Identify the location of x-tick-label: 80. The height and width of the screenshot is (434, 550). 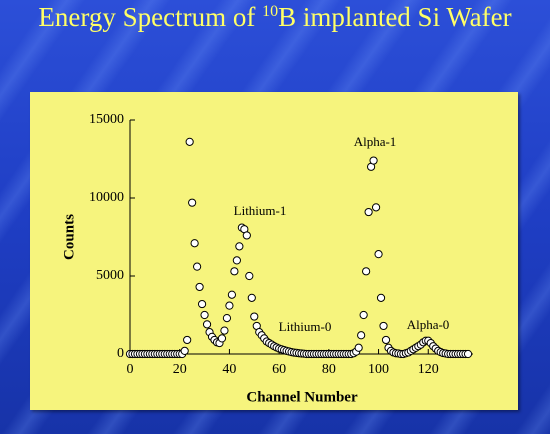
(329, 369).